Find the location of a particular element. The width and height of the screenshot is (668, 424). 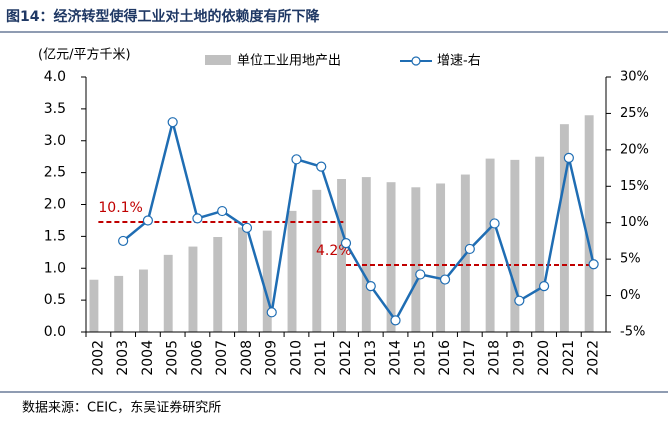

x-tick-label: 2003 is located at coordinates (123, 358).